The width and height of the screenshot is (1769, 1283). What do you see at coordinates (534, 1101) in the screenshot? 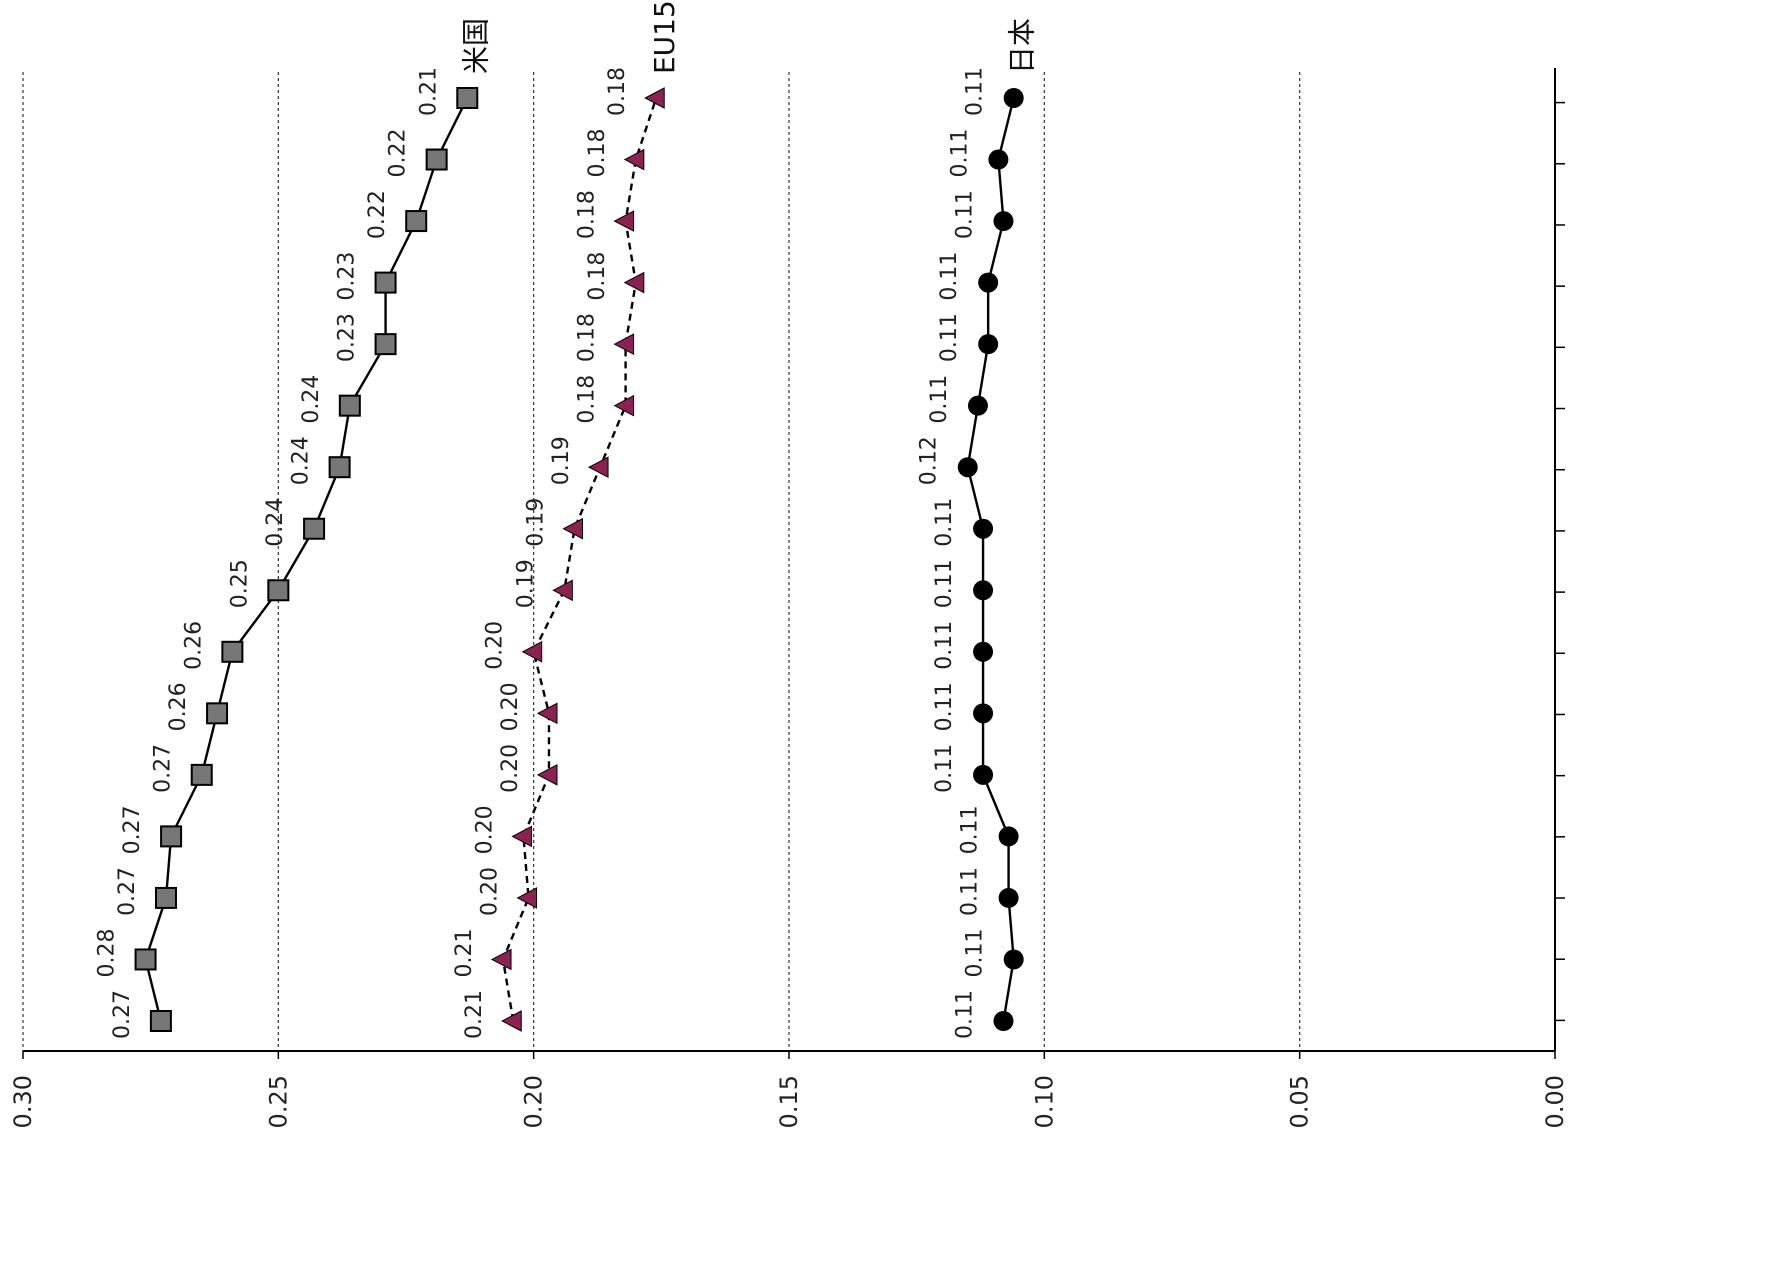
I see `tick-label: 0.20` at bounding box center [534, 1101].